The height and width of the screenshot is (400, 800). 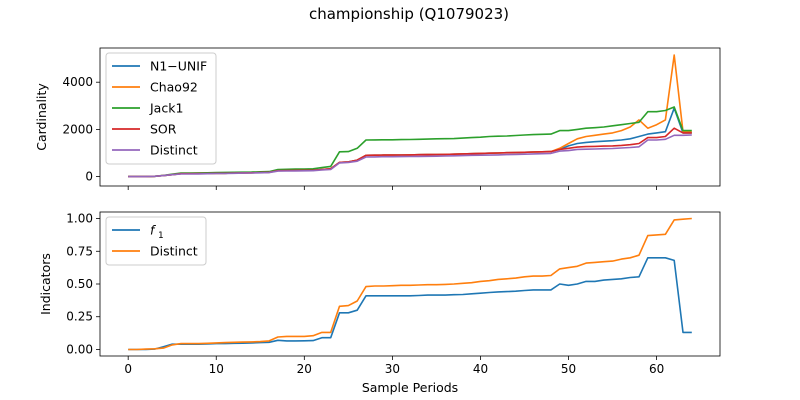 I want to click on x-tick-label: 10, so click(x=216, y=369).